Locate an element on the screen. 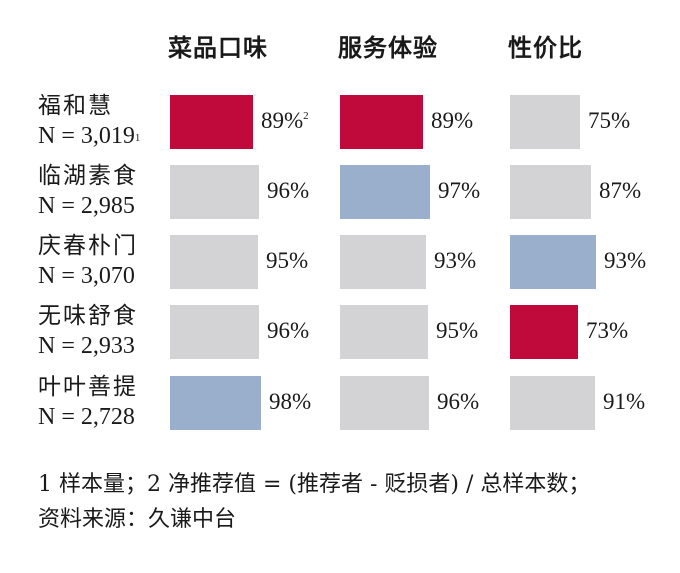 The height and width of the screenshot is (573, 680). row-label: 无味舒食 N = 2,933 is located at coordinates (88, 331).